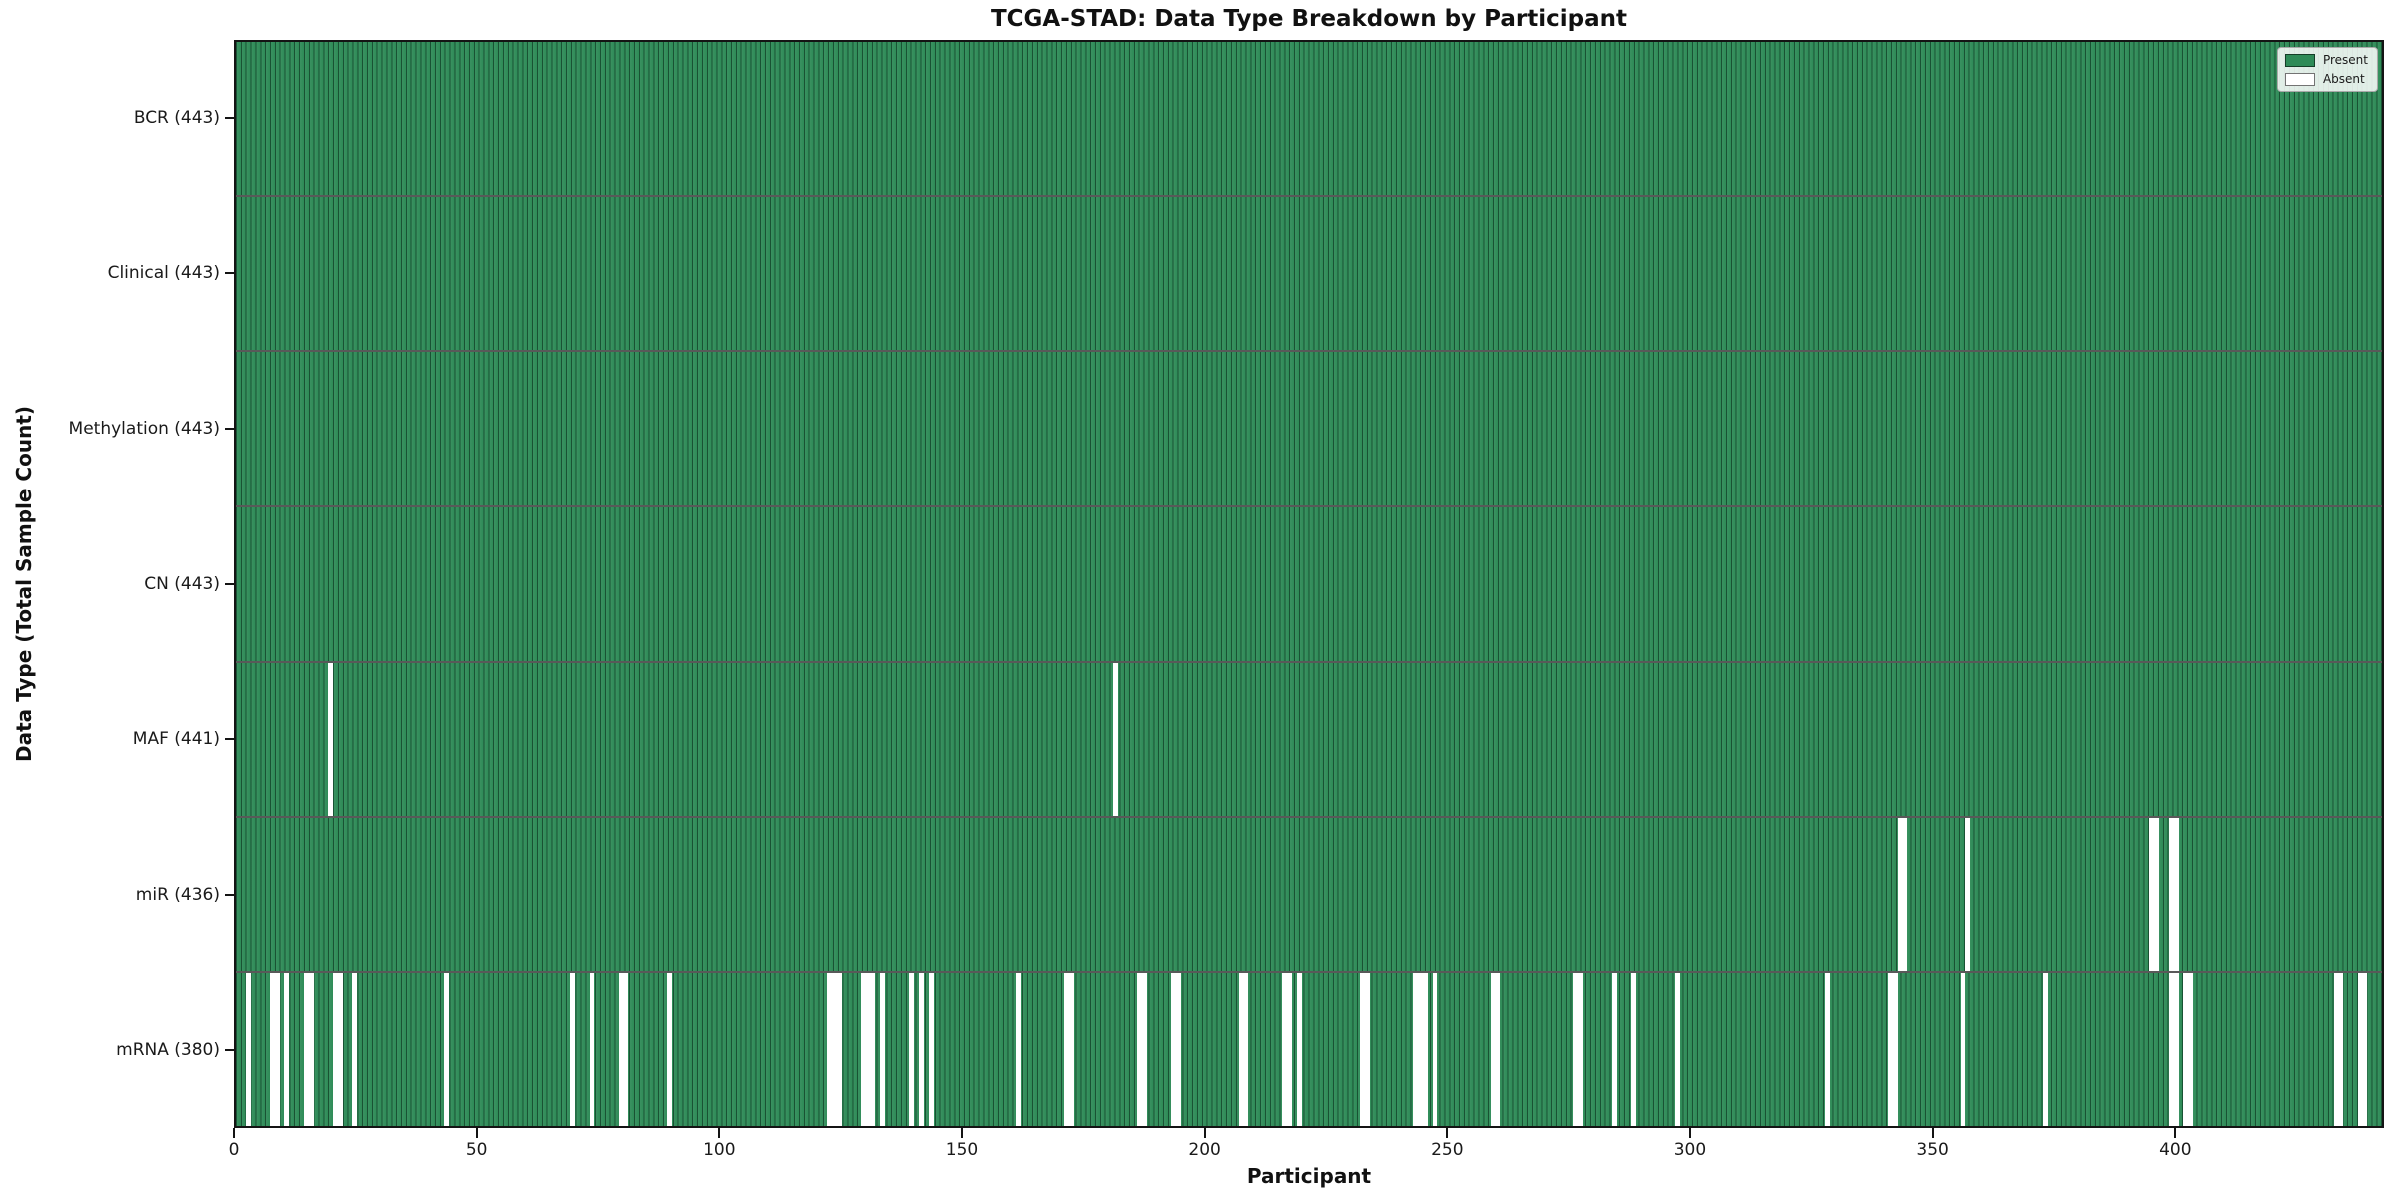 Image resolution: width=2400 pixels, height=1200 pixels. I want to click on x-axis: 0 50 100 150 200 250 300 350 400, so click(1306, 1163).